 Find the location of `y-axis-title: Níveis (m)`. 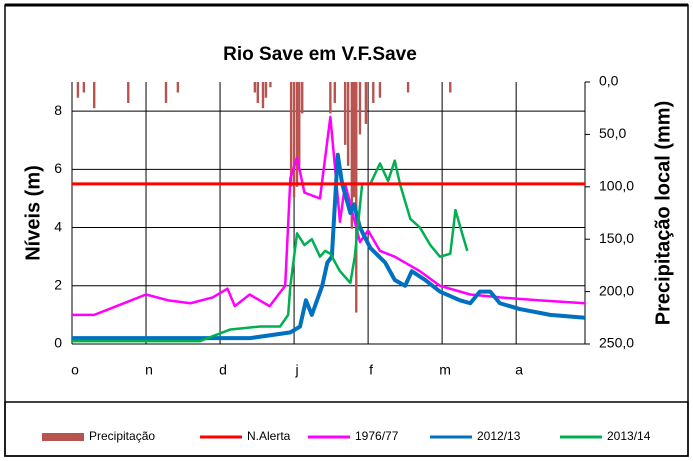

y-axis-title: Níveis (m) is located at coordinates (33, 213).